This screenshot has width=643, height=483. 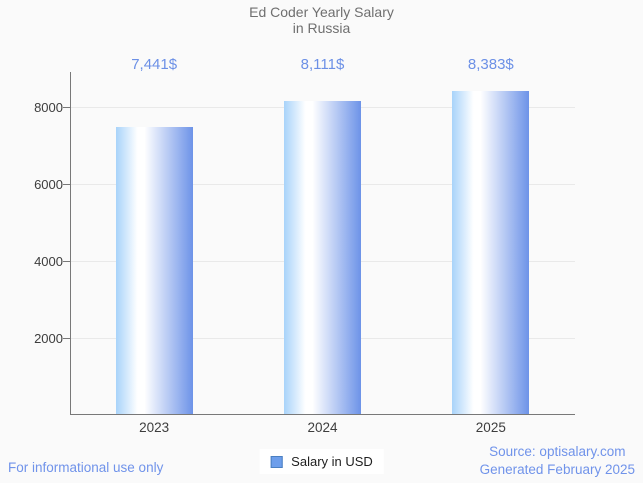 What do you see at coordinates (321, 28) in the screenshot?
I see `chart-title-line-2: in Russia` at bounding box center [321, 28].